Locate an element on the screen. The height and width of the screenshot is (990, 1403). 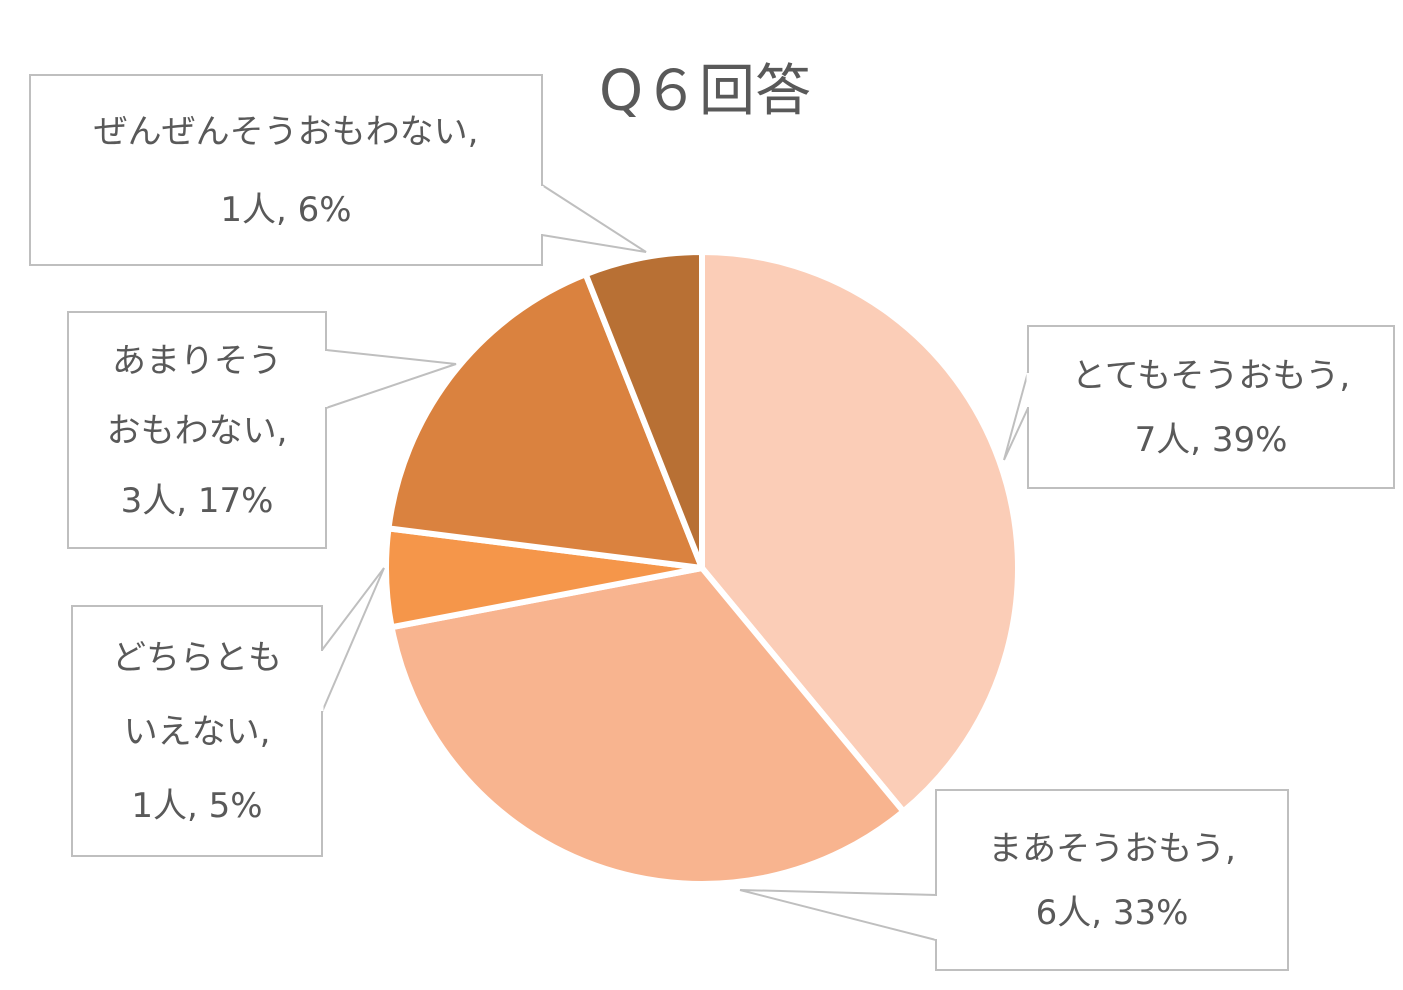
data-label-callout: とてもそうおもう, 7人, 39% is located at coordinates (1199, 407).